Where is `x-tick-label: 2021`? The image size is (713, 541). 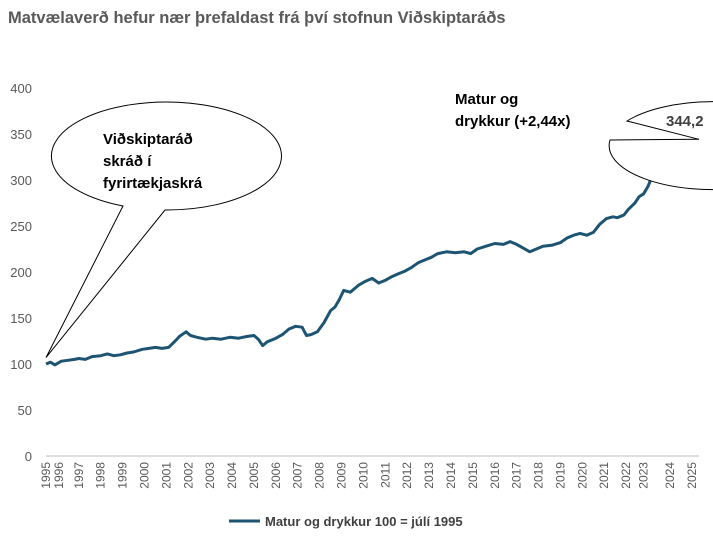 x-tick-label: 2021 is located at coordinates (604, 475).